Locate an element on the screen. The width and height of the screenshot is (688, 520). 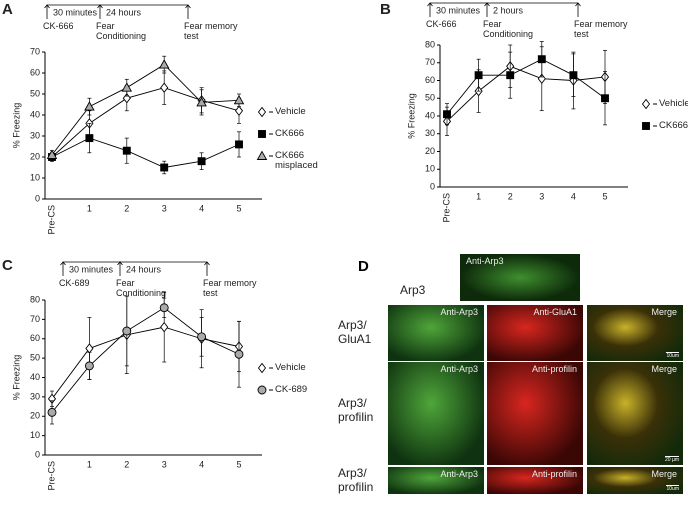
interval-label: 24 hours is located at coordinates (124, 12).